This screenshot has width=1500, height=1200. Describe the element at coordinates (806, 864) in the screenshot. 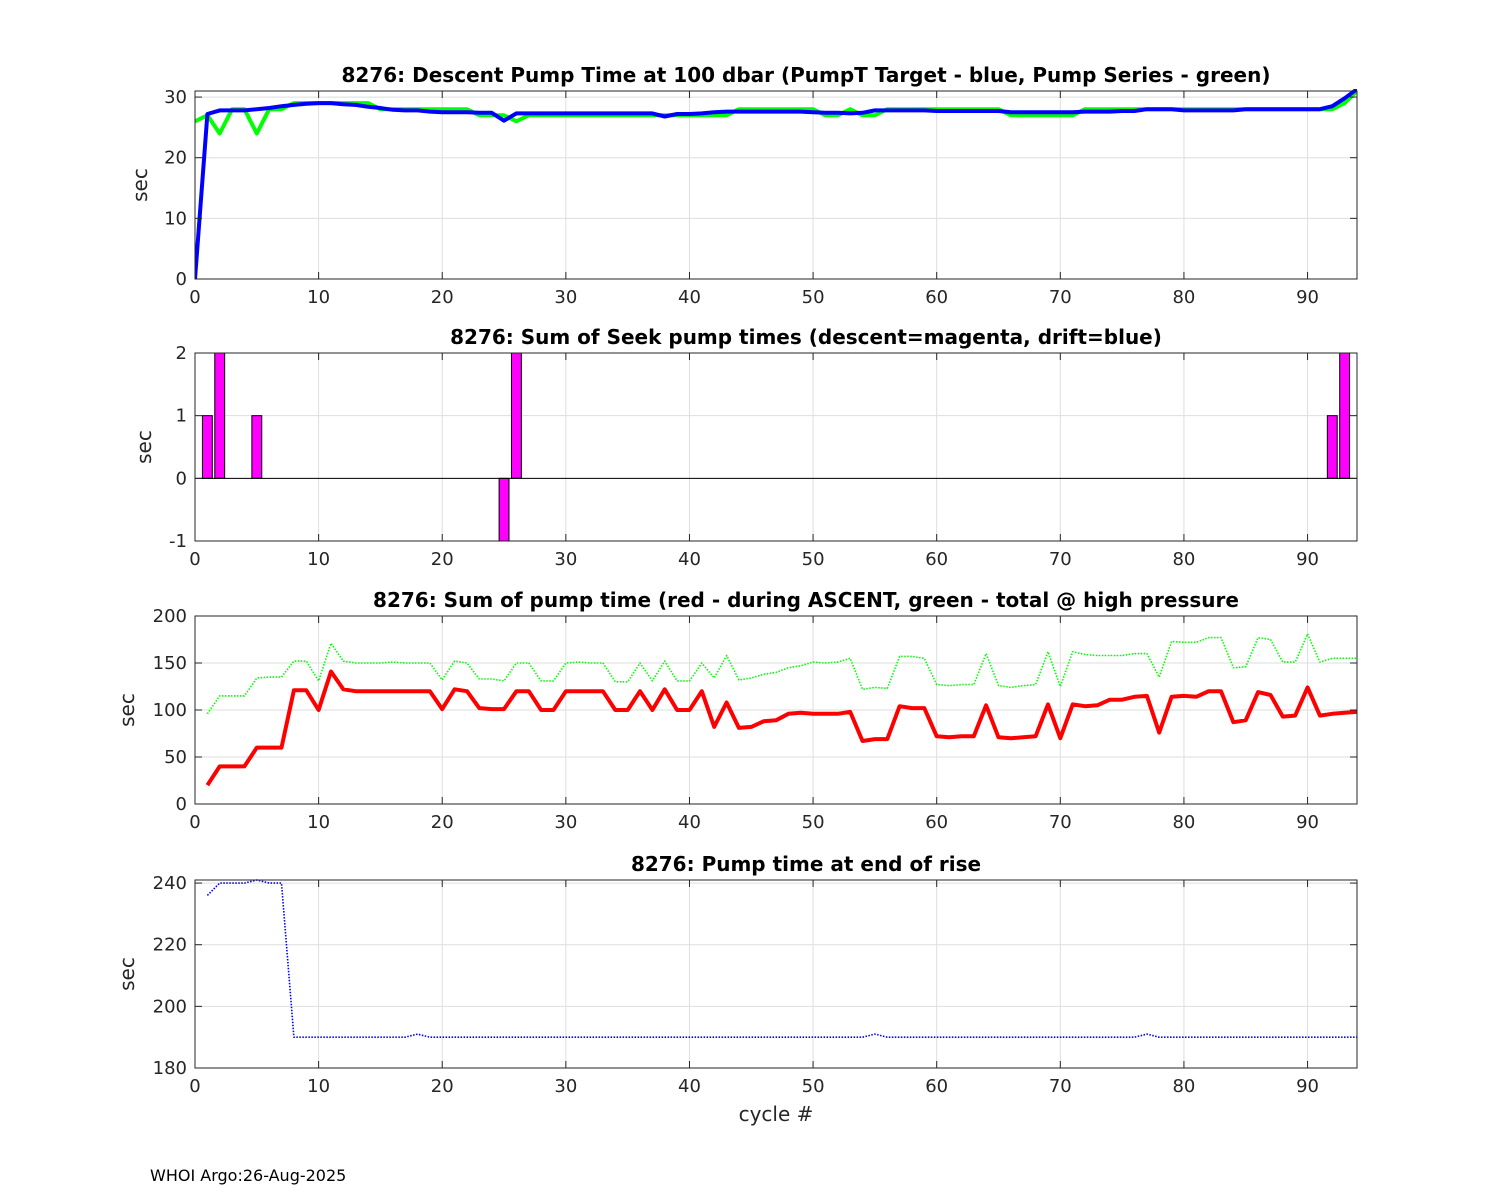

I see `chart-title: 8276: Pump time at end of rise` at that location.